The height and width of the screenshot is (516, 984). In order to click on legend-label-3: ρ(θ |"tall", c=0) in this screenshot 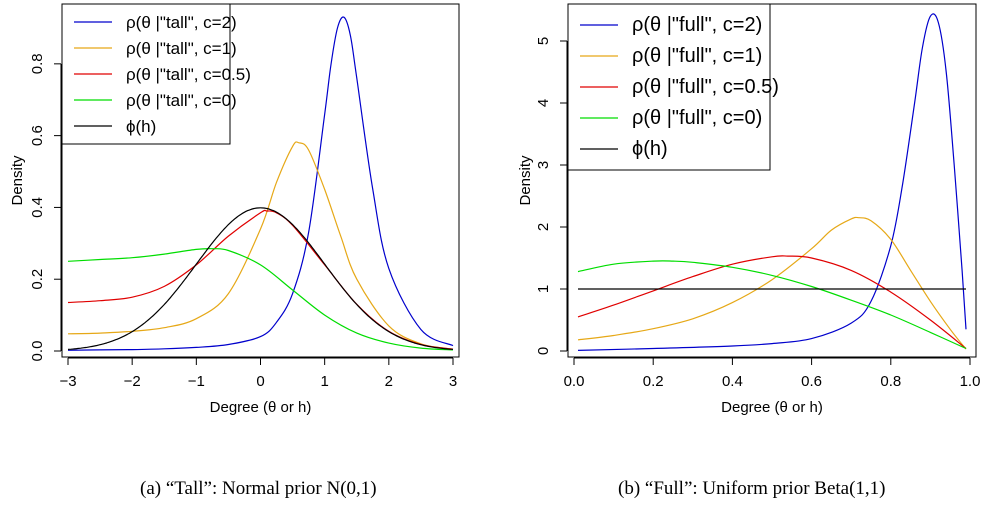, I will do `click(181, 100)`.